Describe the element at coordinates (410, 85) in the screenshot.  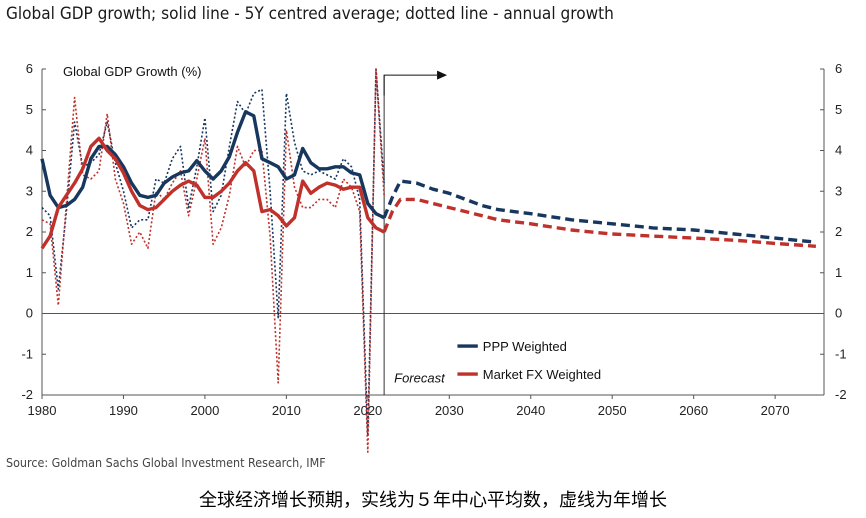
I see `forecast-arrow-icon` at that location.